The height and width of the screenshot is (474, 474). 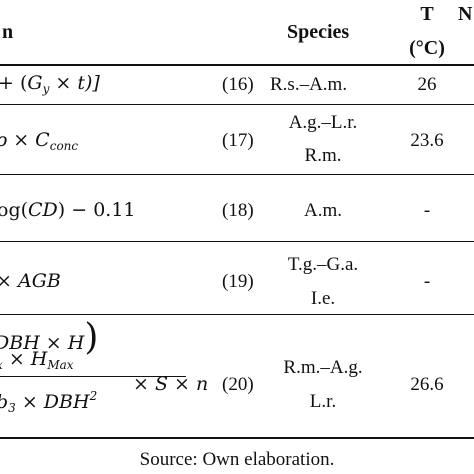 I want to click on species-18: A.m., so click(x=323, y=210).